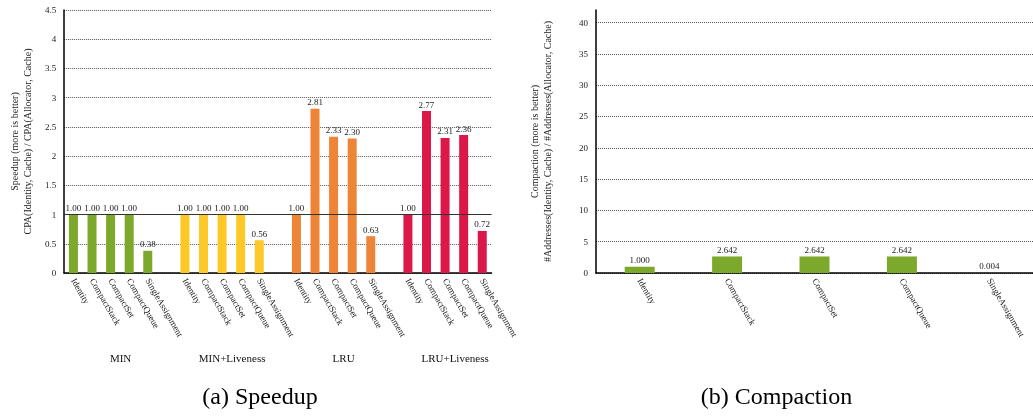 The width and height of the screenshot is (1033, 419). Describe the element at coordinates (352, 132) in the screenshot. I see `data-label: 2.30` at that location.